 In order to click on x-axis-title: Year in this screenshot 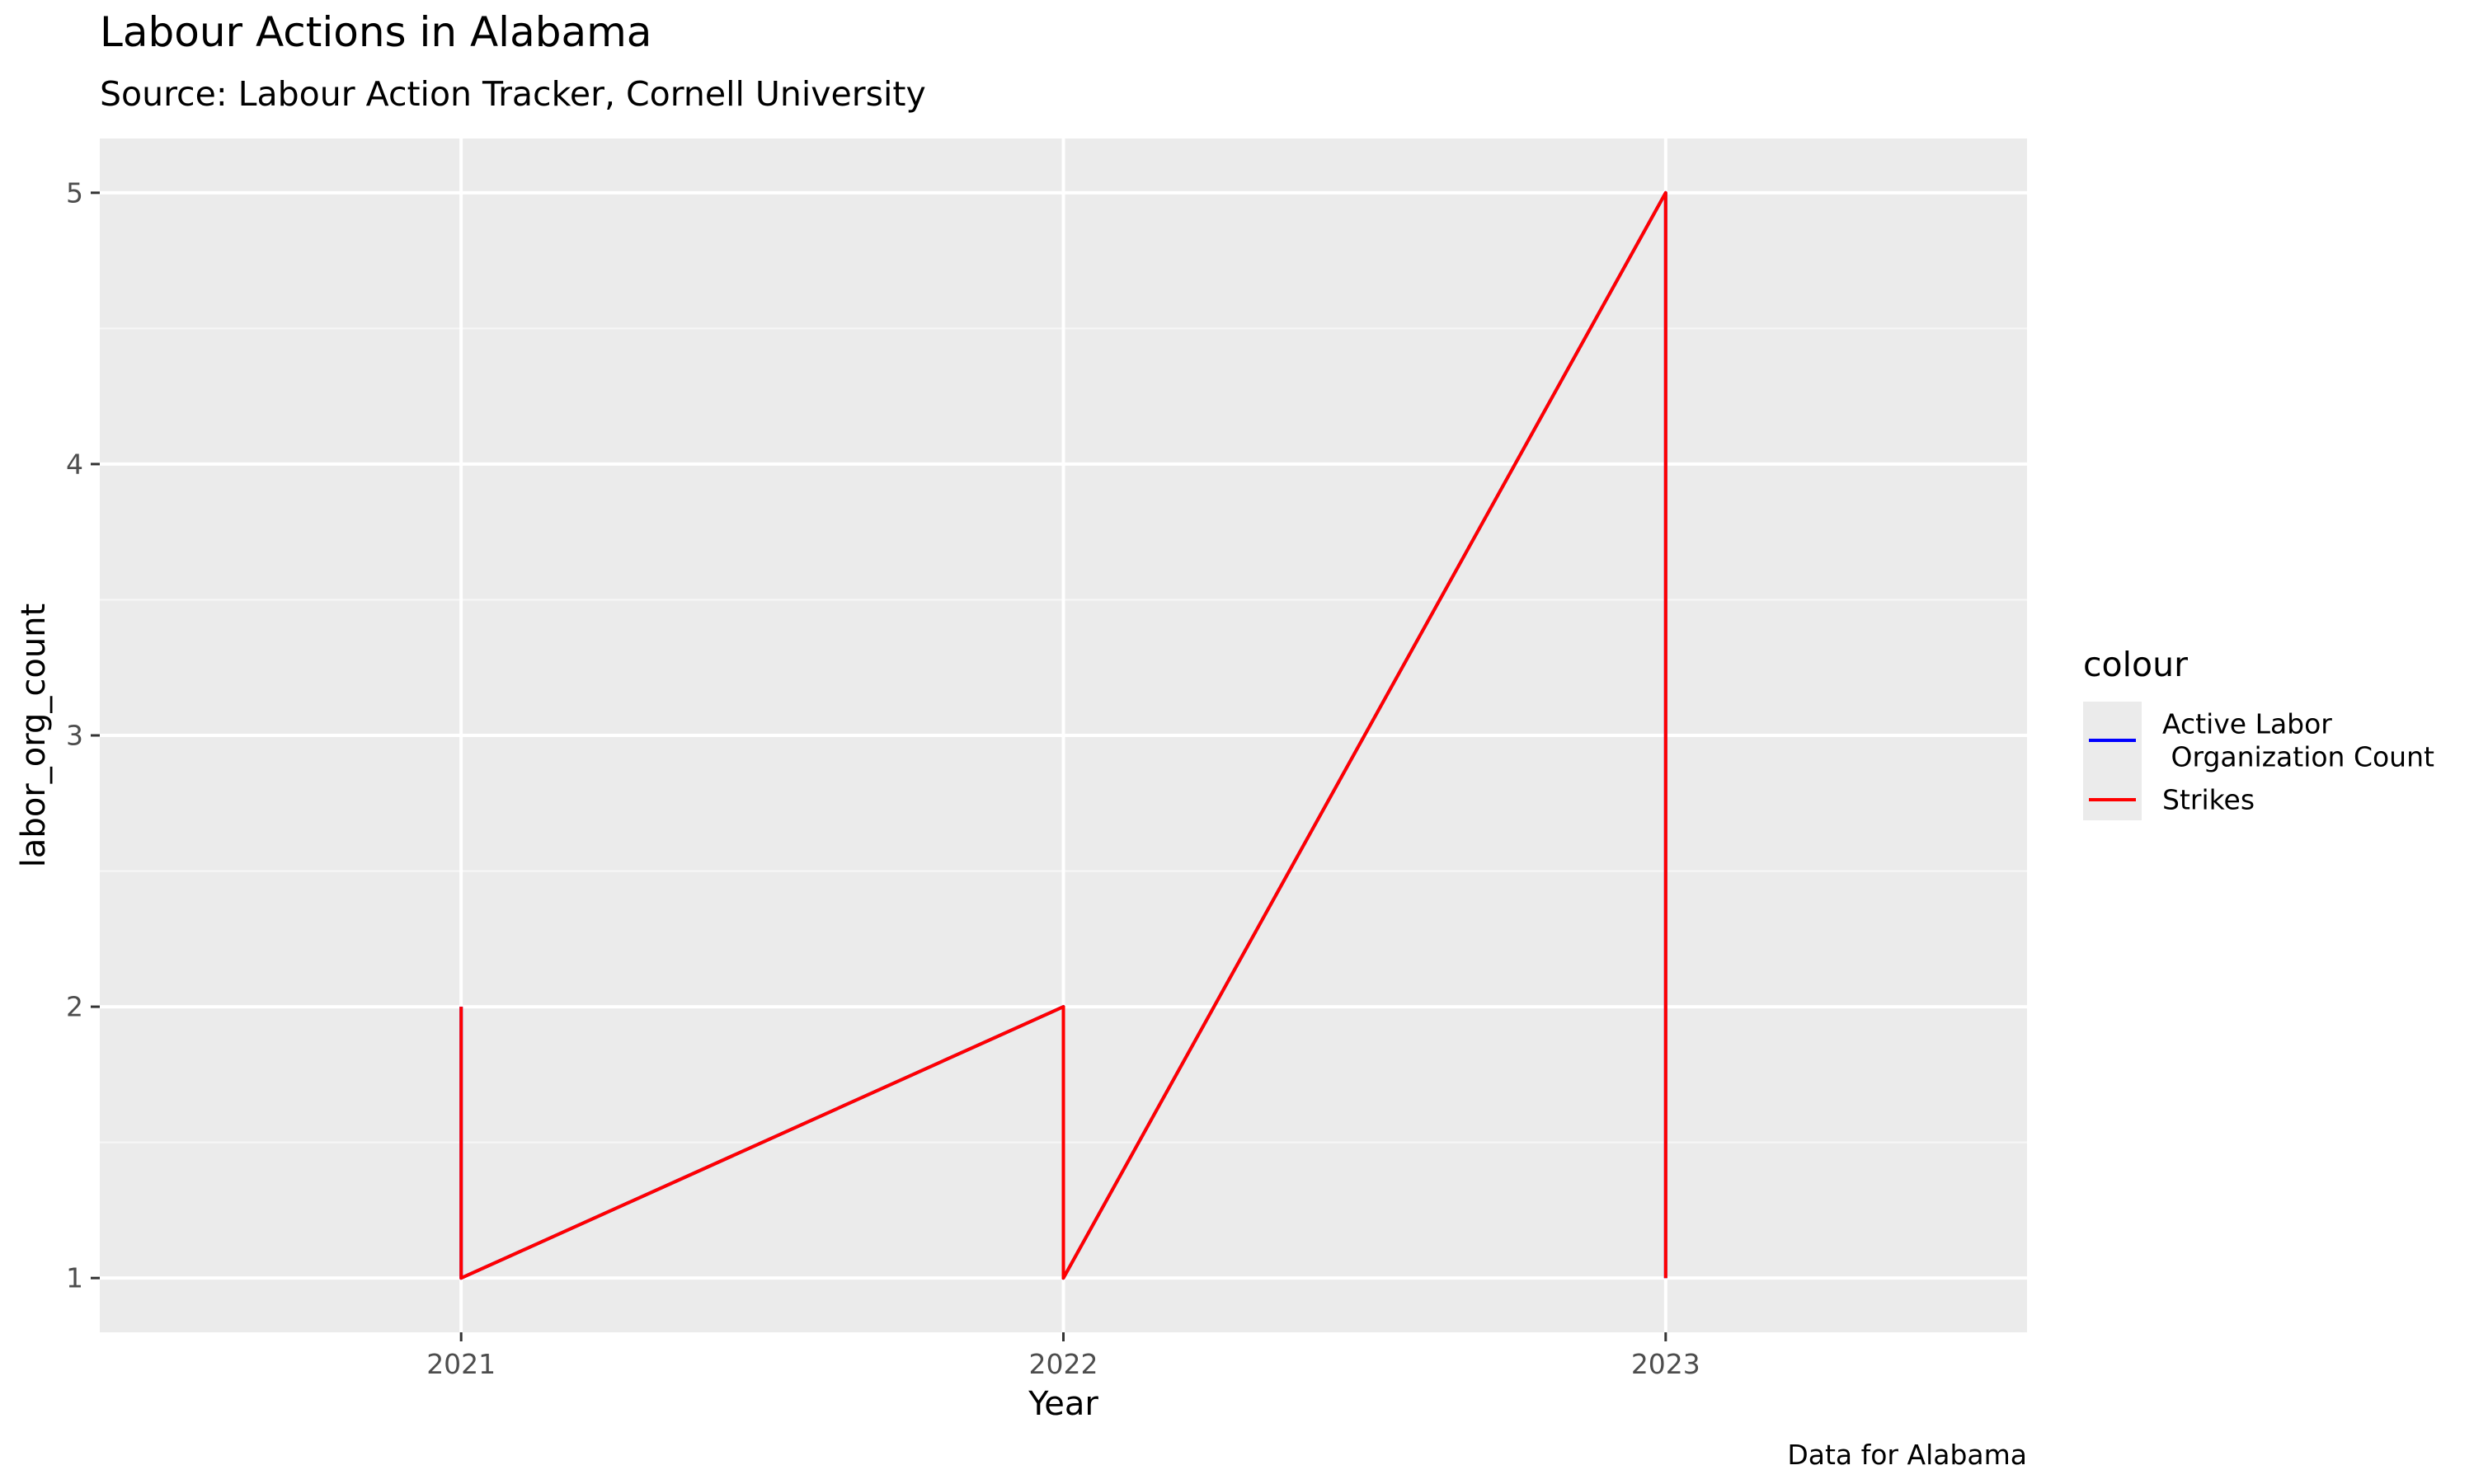, I will do `click(1063, 1404)`.